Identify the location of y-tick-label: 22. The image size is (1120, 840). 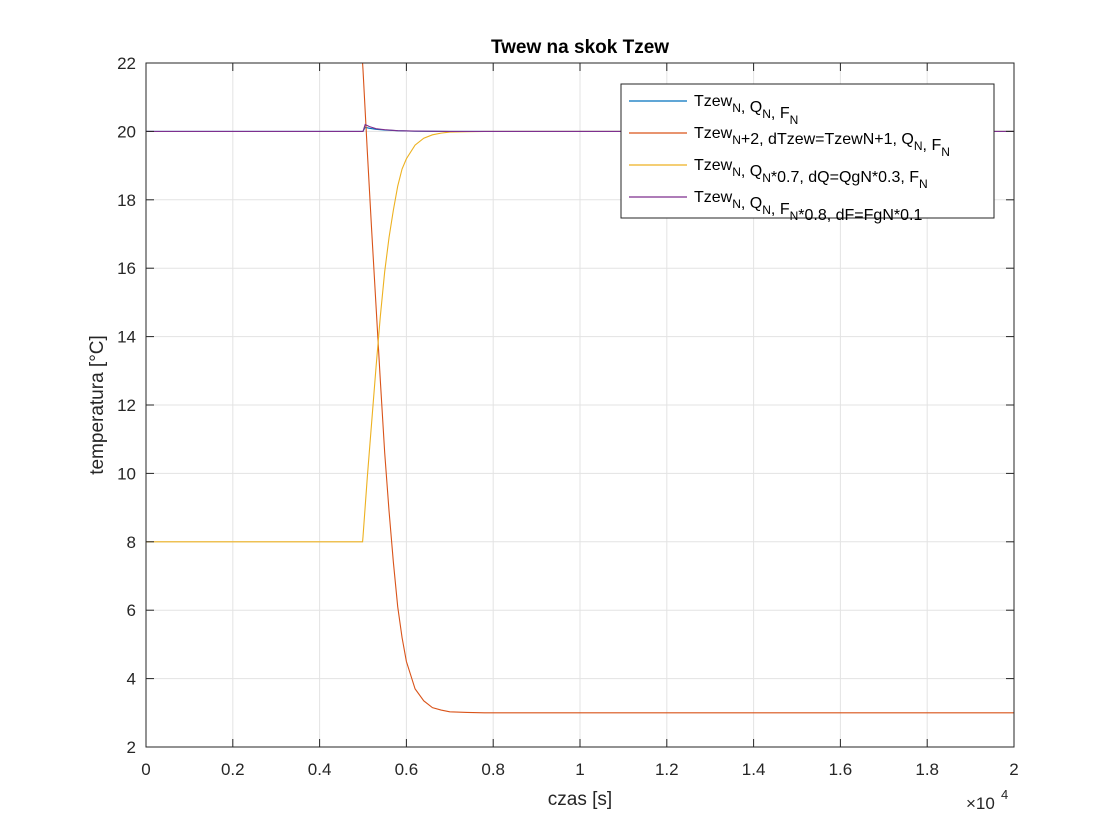
(126, 63).